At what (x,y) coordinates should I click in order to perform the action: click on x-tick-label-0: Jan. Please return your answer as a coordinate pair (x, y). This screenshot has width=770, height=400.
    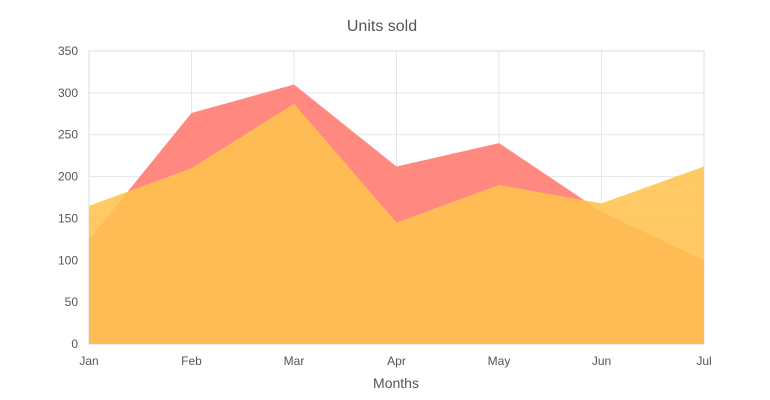
    Looking at the image, I should click on (88, 361).